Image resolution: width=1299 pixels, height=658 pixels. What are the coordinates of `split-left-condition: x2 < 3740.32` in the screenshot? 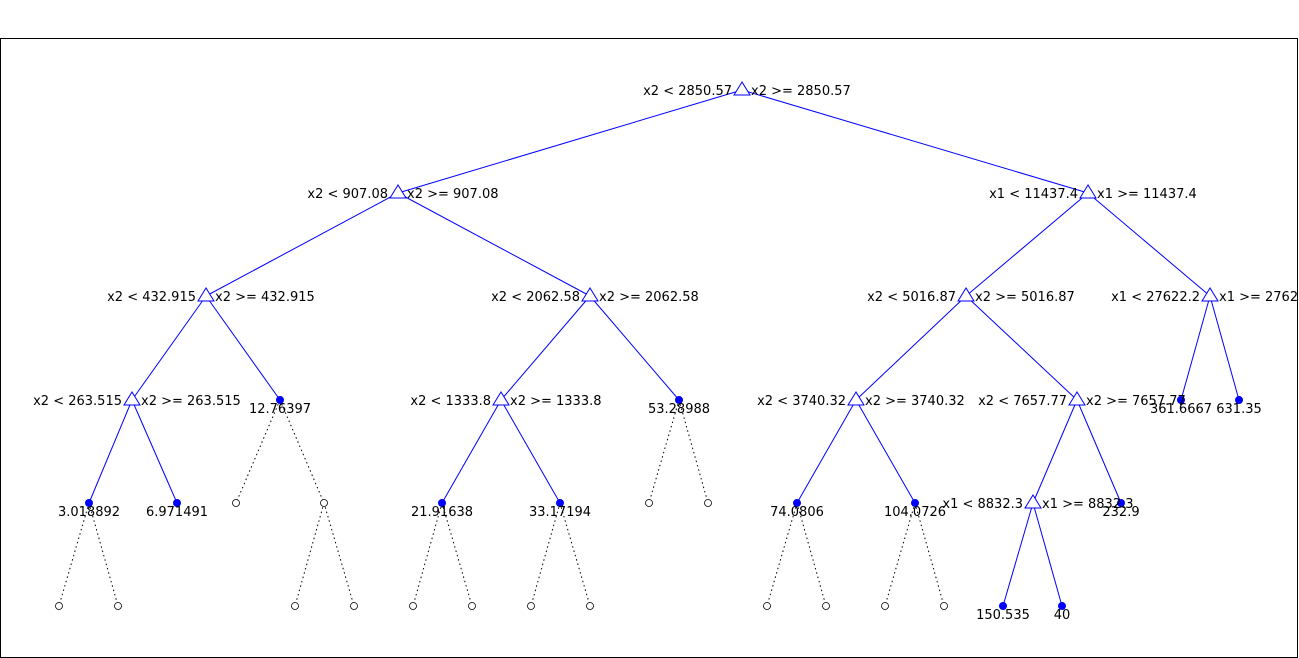 It's located at (801, 401).